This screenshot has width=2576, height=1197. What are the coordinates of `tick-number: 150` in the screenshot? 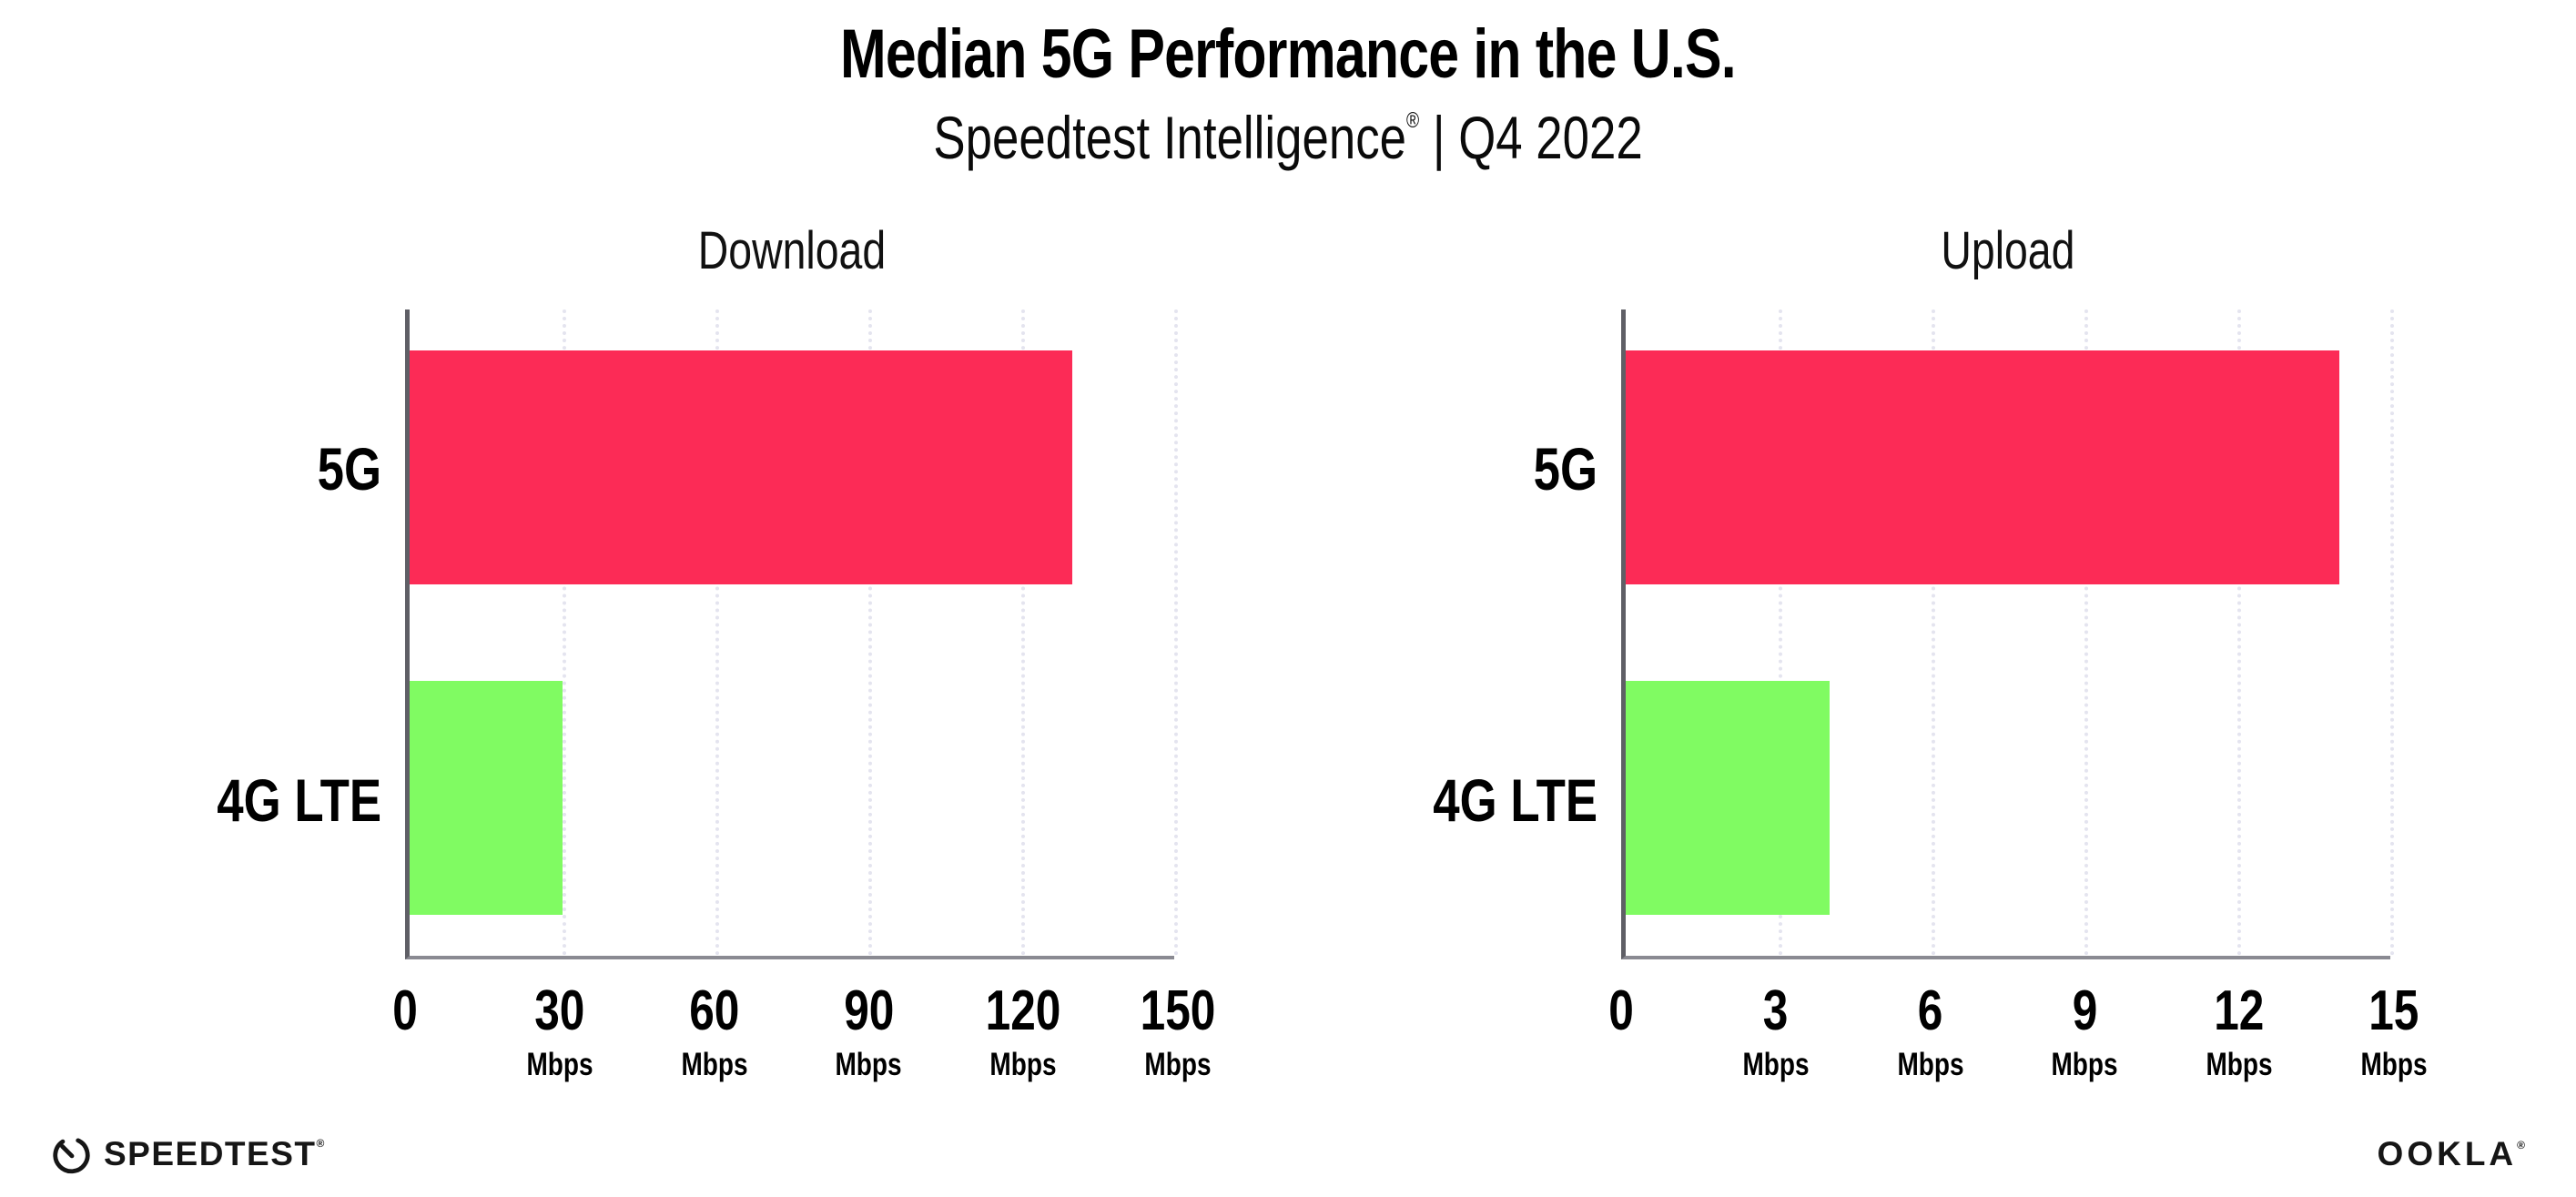 It's located at (1178, 1011).